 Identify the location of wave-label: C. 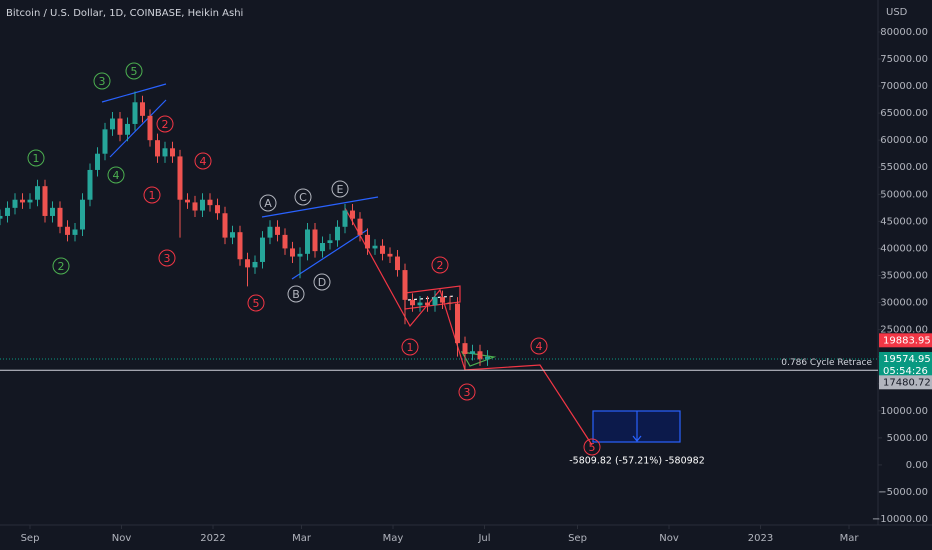
(303, 197).